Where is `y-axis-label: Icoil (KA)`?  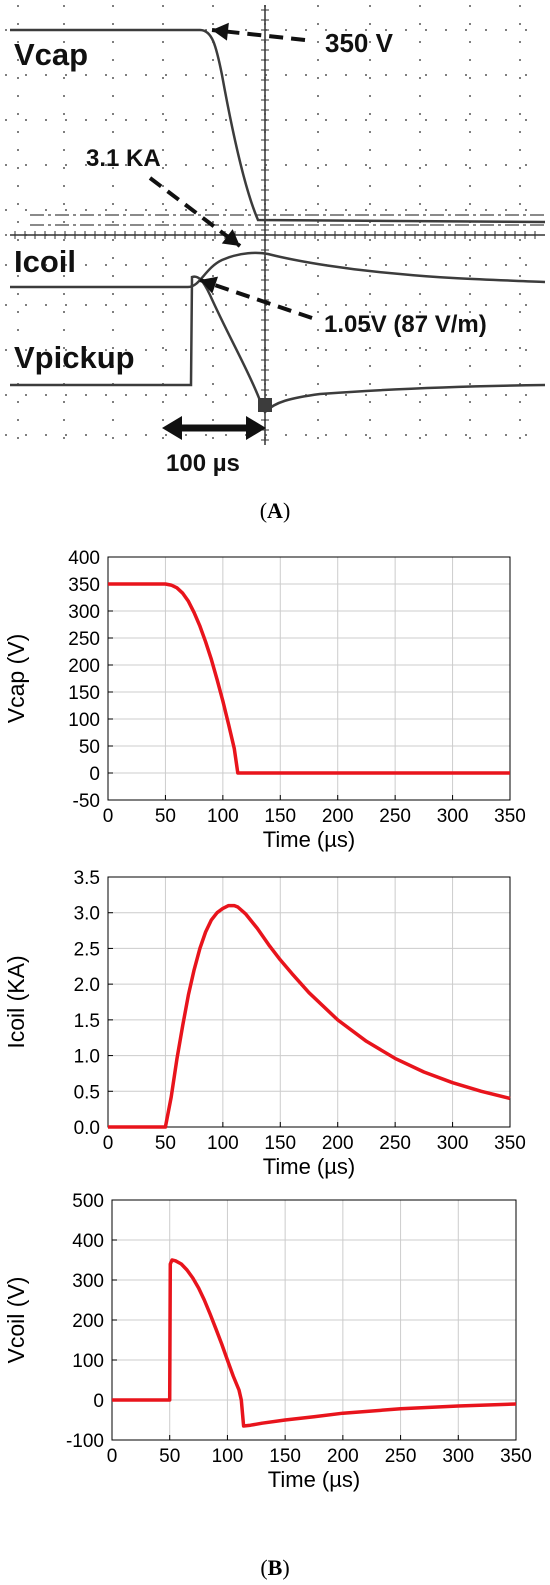
y-axis-label: Icoil (KA) is located at coordinates (16, 1001).